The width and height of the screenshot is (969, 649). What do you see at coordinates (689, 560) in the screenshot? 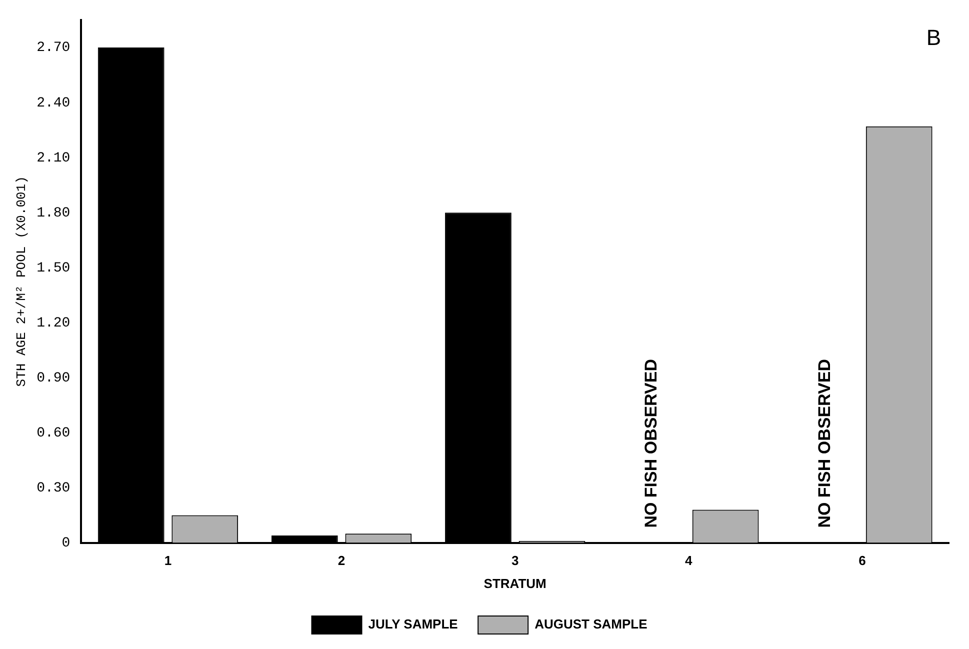
I see `x-tick-label: 4` at bounding box center [689, 560].